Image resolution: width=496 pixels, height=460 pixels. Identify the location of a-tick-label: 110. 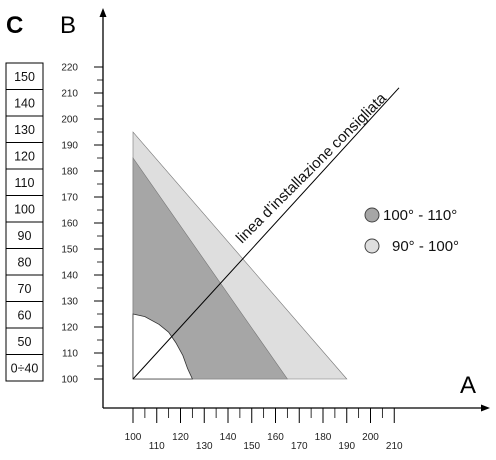
(157, 446).